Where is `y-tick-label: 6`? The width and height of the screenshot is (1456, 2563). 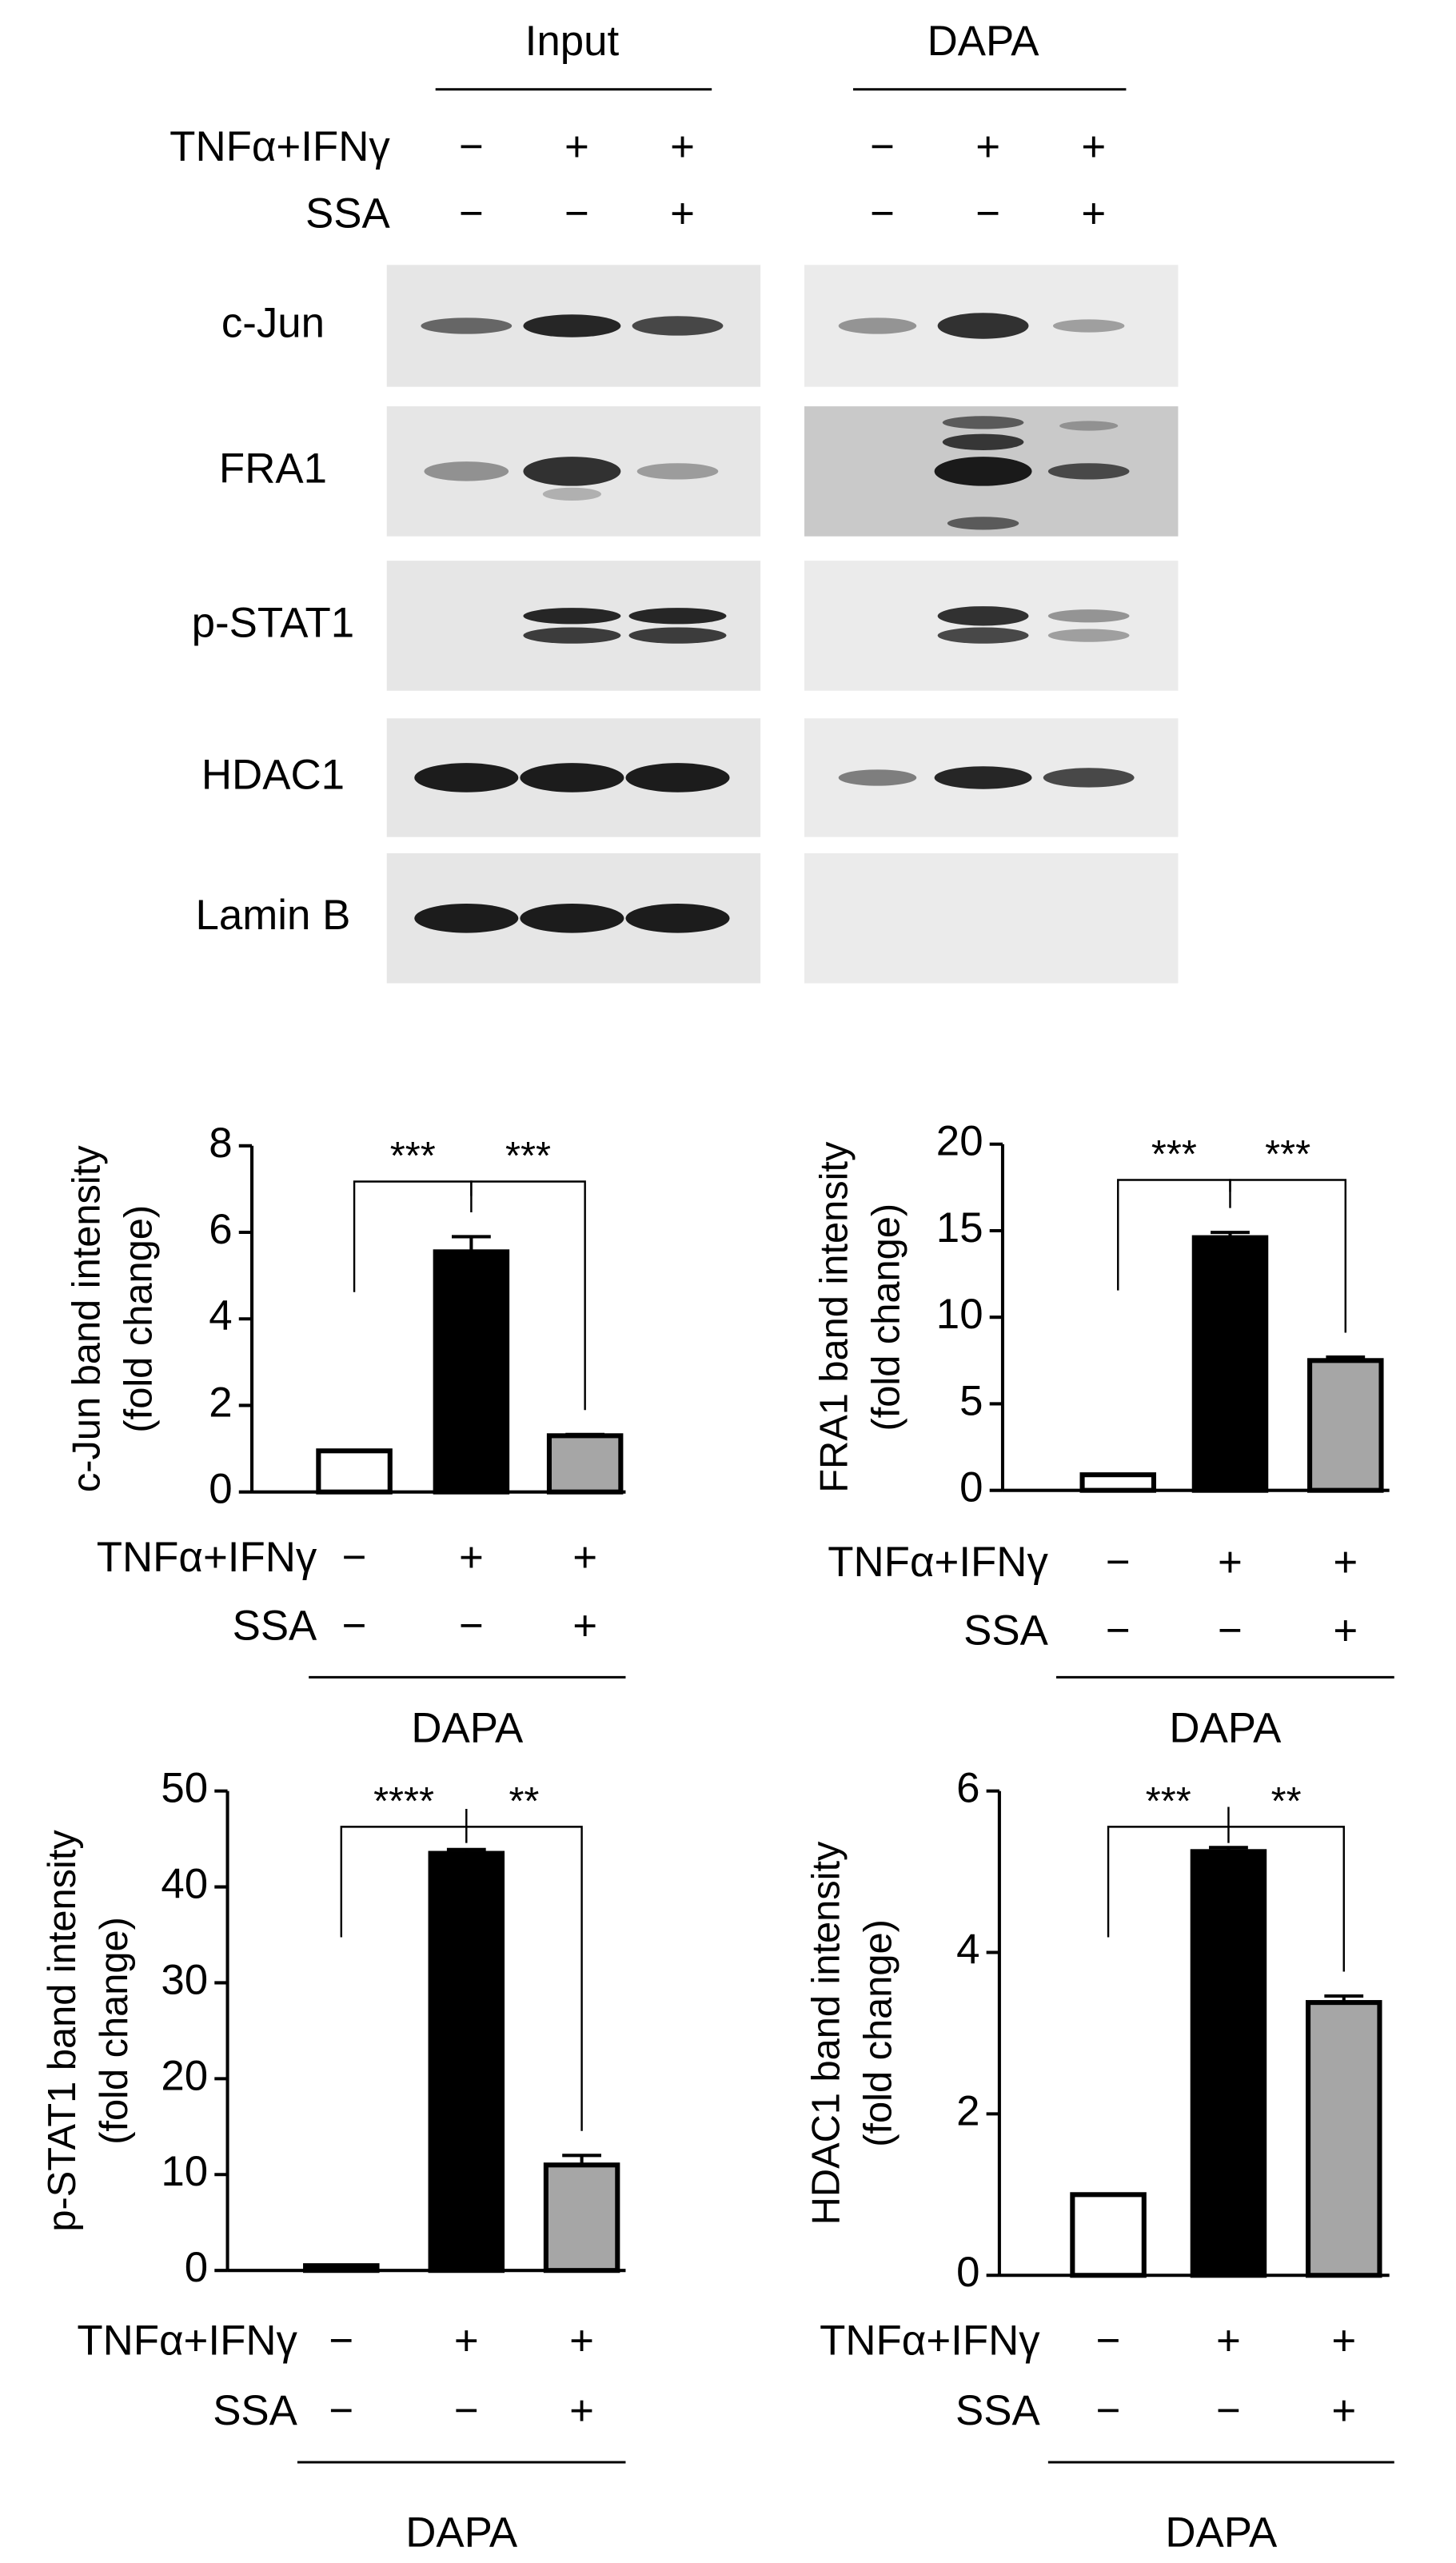
y-tick-label: 6 is located at coordinates (220, 1229).